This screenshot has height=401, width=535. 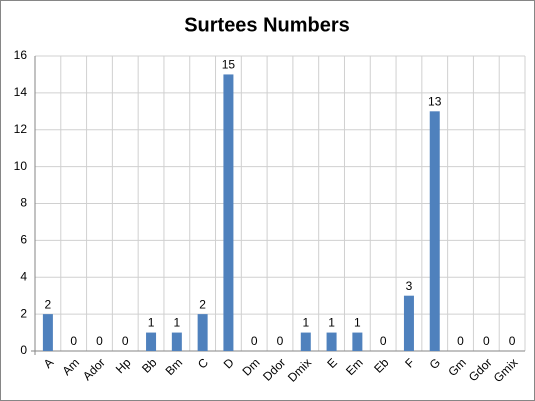 I want to click on data-label: 3, so click(x=409, y=286).